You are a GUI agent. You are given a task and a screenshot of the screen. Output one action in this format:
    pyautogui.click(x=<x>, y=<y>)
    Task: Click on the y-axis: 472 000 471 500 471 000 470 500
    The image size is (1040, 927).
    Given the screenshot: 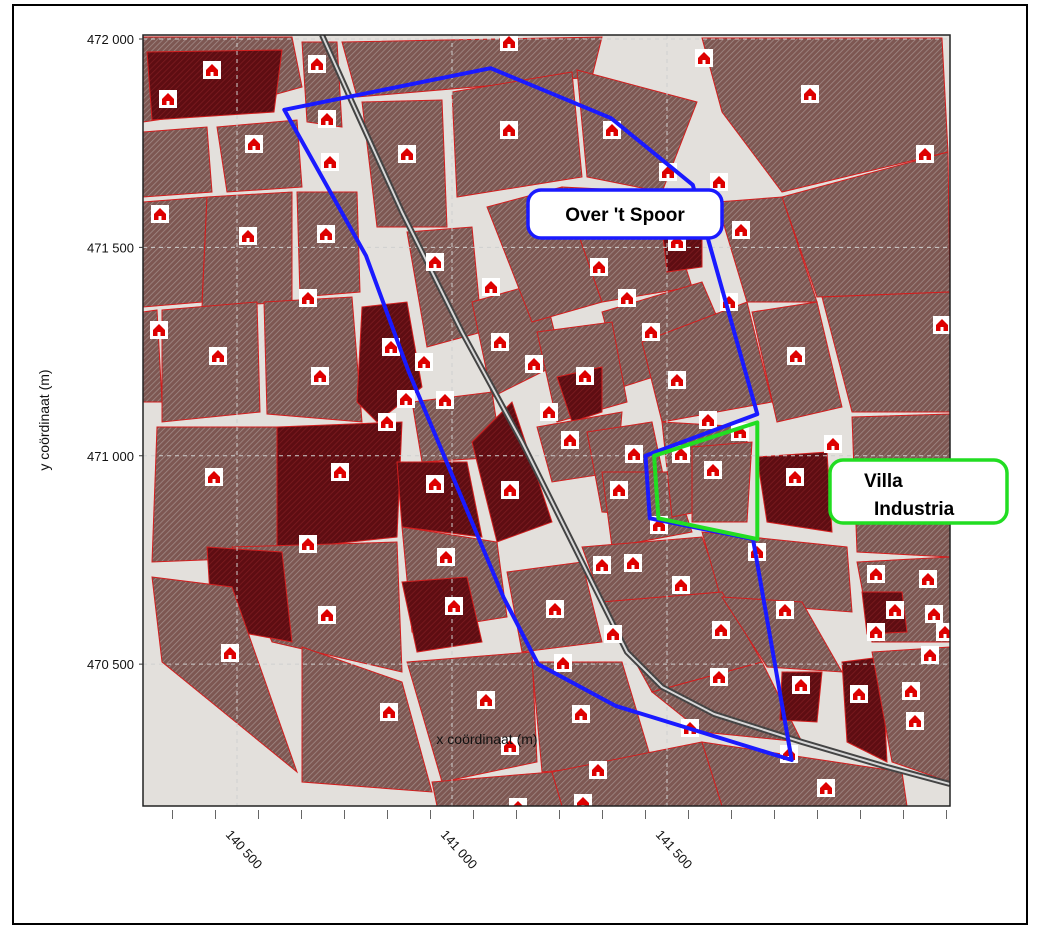 What is the action you would take?
    pyautogui.click(x=115, y=352)
    